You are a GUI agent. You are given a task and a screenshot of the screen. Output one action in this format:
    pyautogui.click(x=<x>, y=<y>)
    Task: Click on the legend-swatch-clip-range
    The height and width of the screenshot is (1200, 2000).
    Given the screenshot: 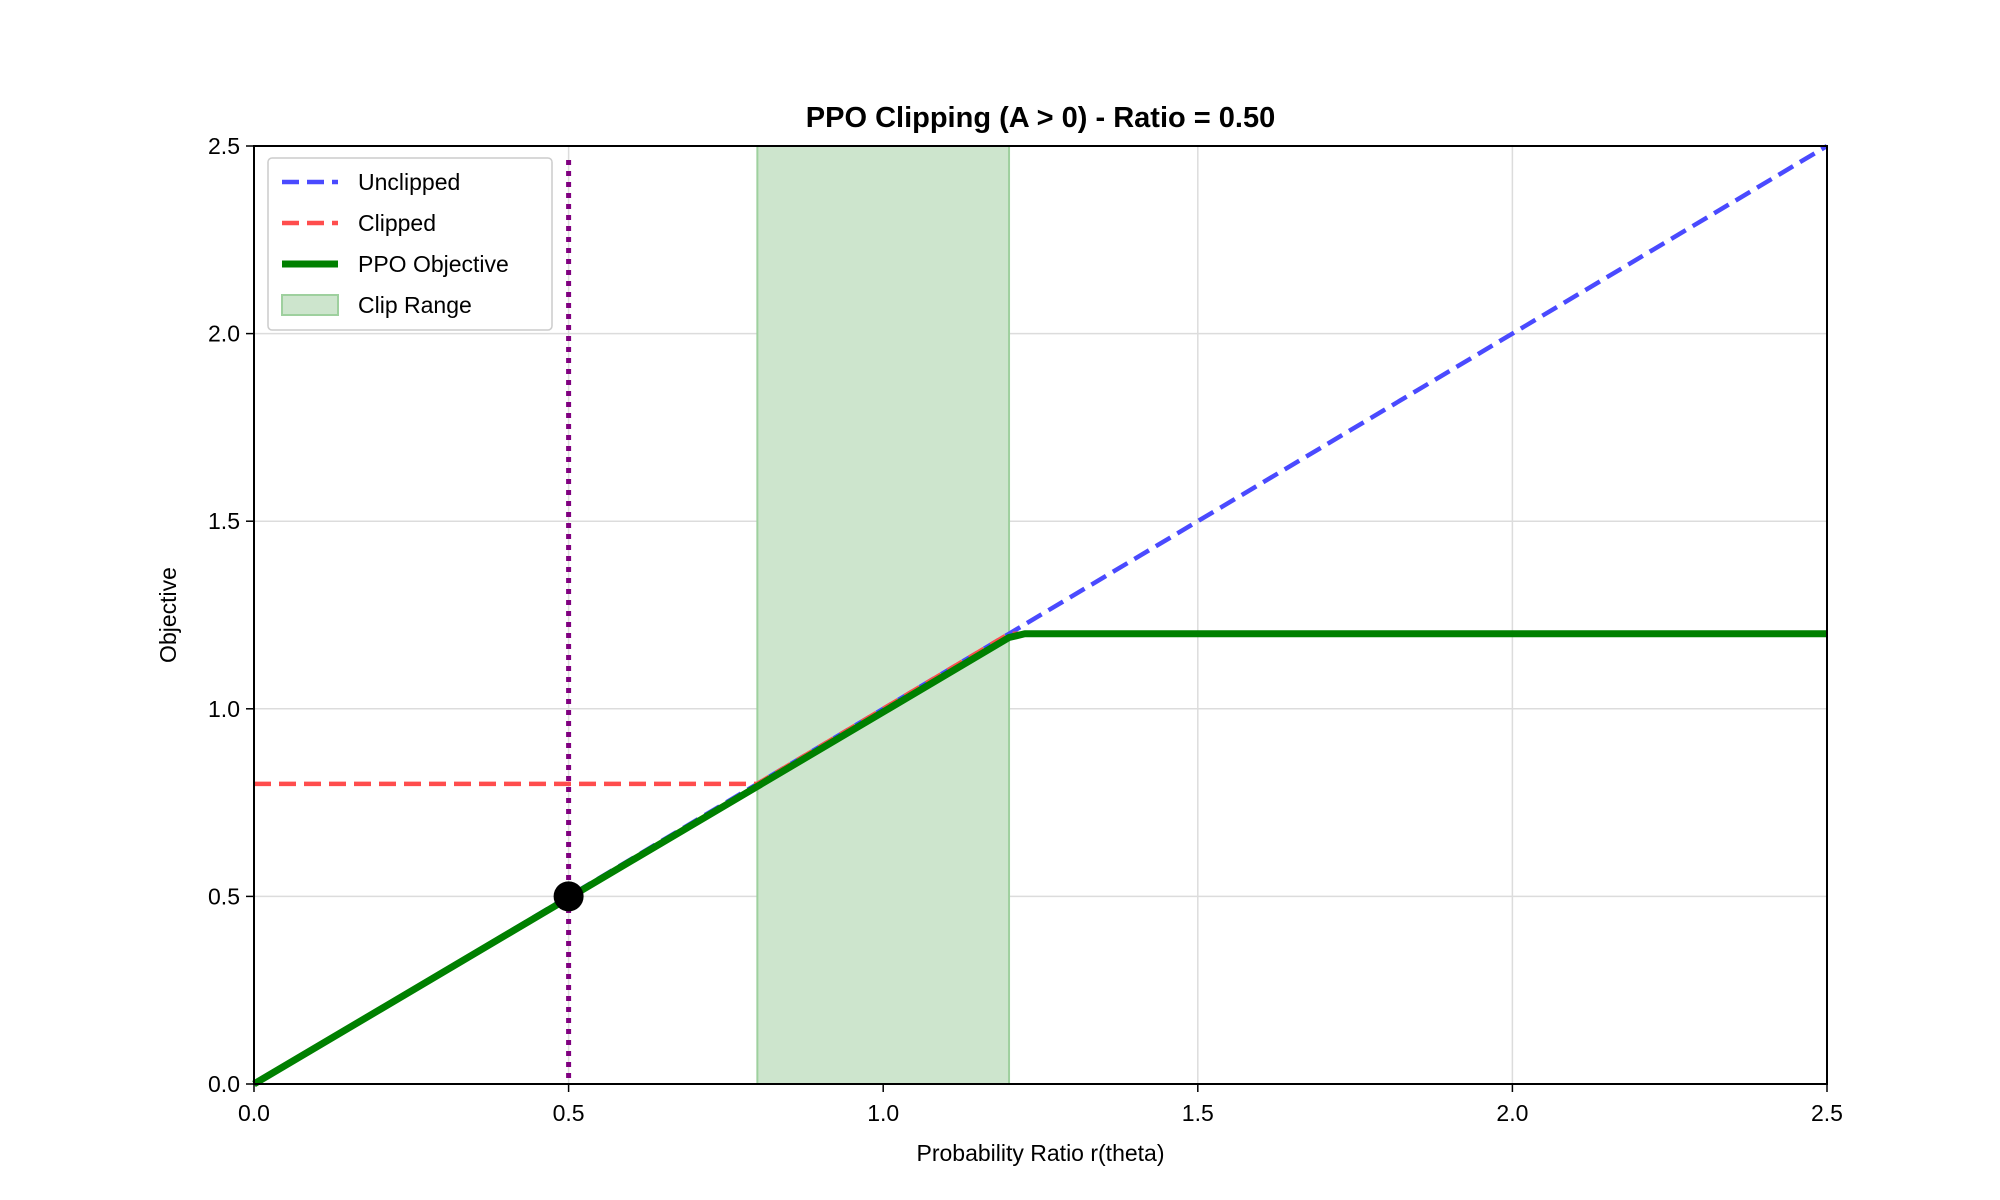 What is the action you would take?
    pyautogui.click(x=310, y=305)
    